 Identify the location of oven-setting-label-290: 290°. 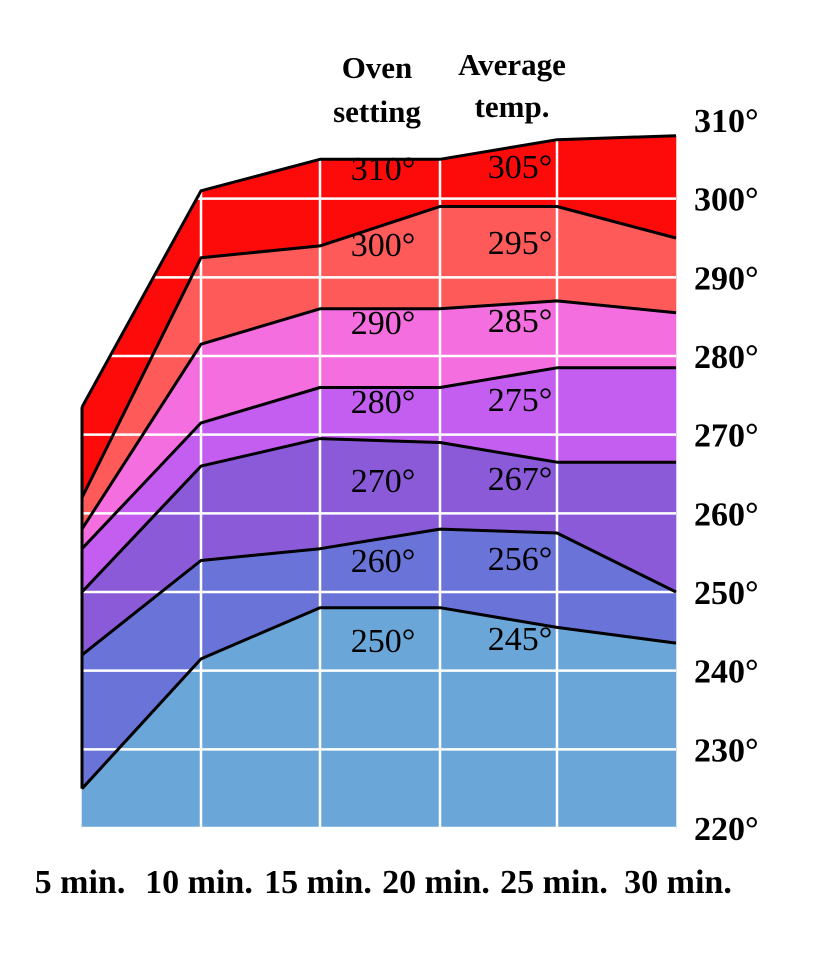
(383, 323).